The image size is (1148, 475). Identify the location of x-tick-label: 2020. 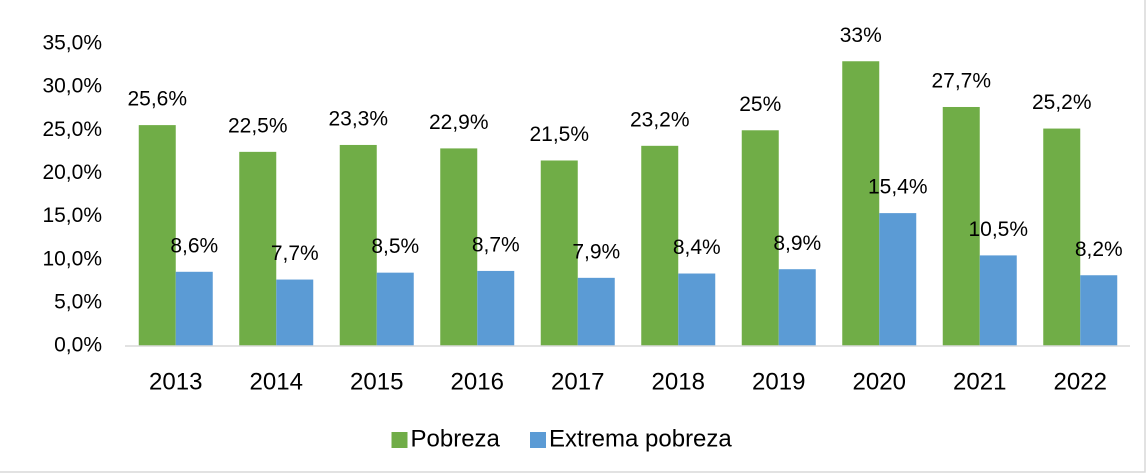
(879, 381).